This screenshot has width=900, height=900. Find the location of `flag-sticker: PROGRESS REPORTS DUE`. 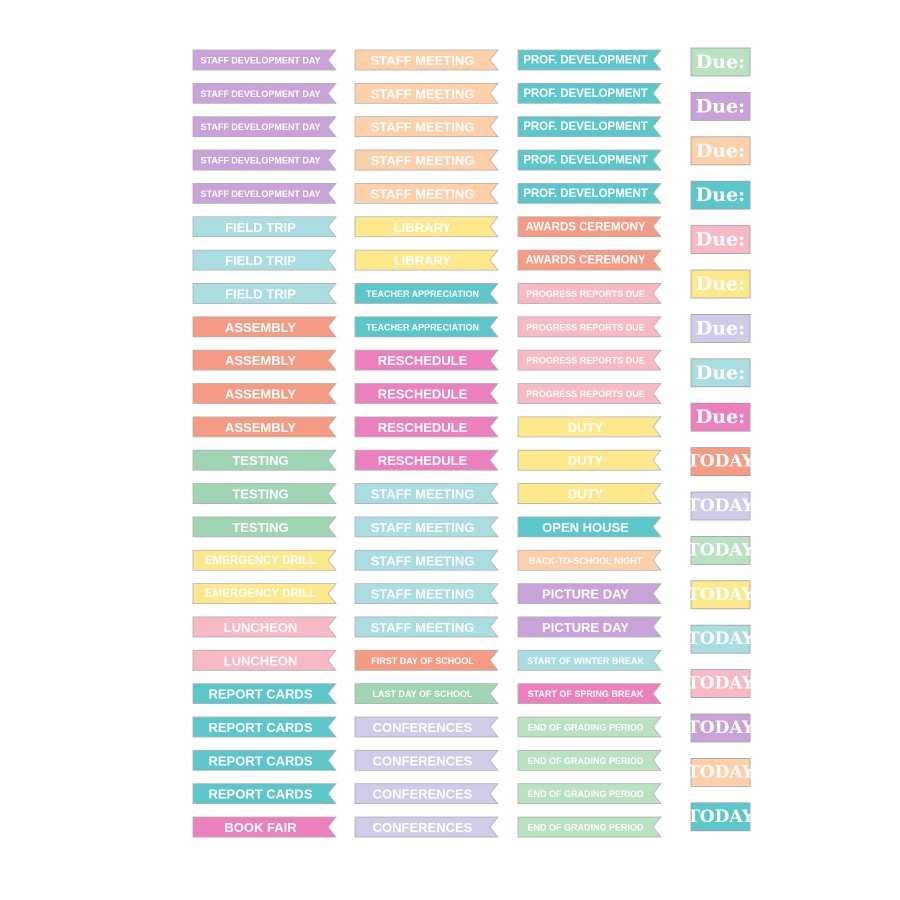

flag-sticker: PROGRESS REPORTS DUE is located at coordinates (589, 293).